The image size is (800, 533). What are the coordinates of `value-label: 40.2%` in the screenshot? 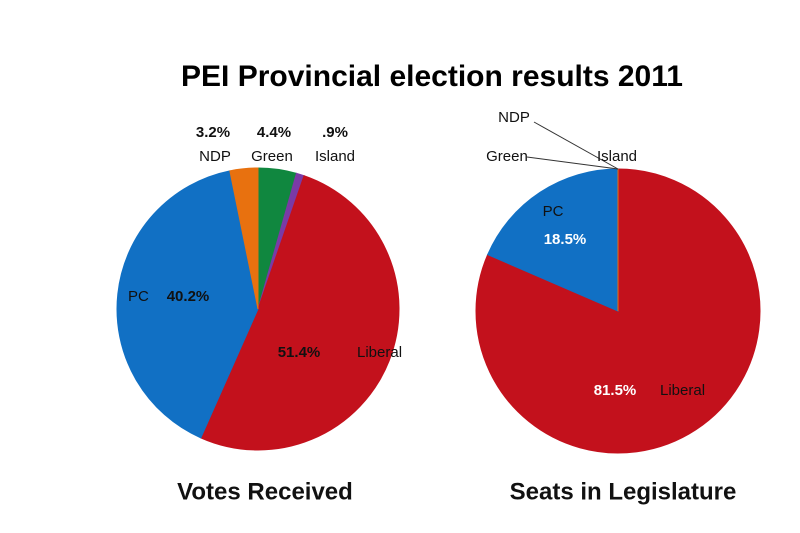 It's located at (188, 296).